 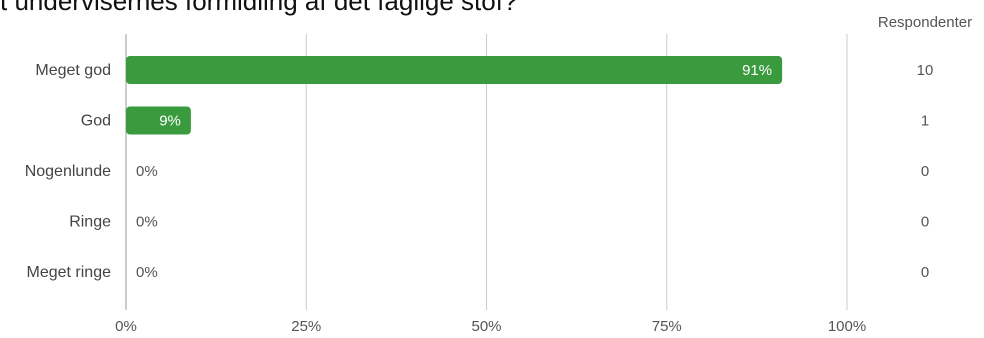 I want to click on category-label: Nogenlunde, so click(x=68, y=171).